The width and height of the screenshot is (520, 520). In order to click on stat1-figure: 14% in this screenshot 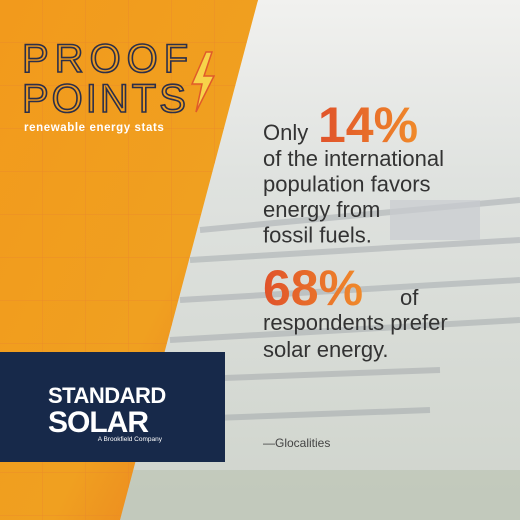, I will do `click(368, 125)`.